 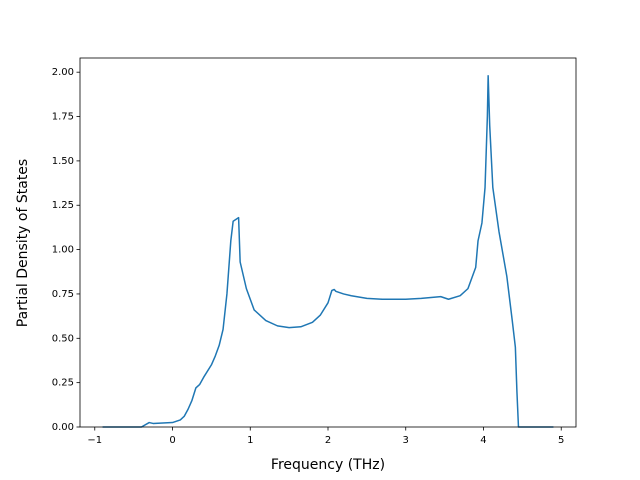 I want to click on x-tick-label: 2, so click(x=328, y=440).